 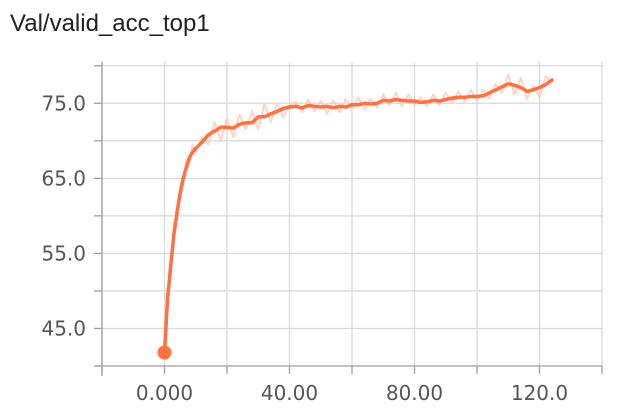 I want to click on x-tick-label: 80.00, so click(x=414, y=393).